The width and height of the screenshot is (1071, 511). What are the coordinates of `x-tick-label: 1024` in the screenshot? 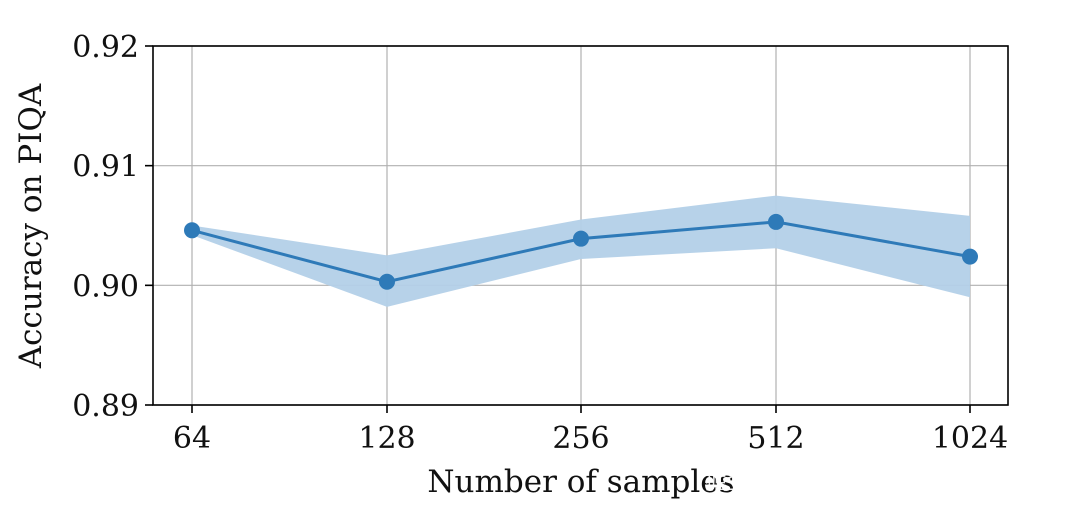 It's located at (970, 438).